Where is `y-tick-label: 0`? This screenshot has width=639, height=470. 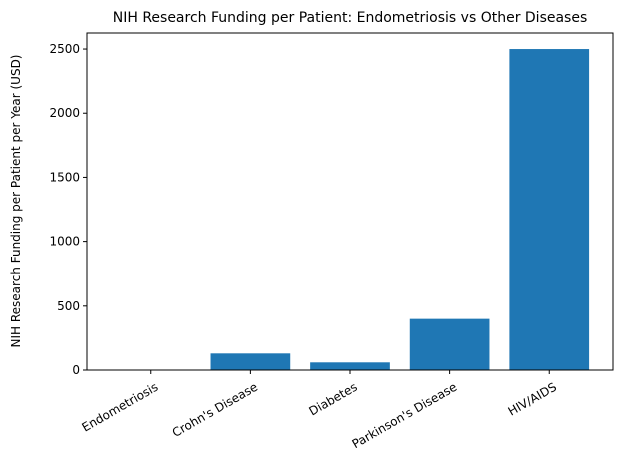 y-tick-label: 0 is located at coordinates (76, 370).